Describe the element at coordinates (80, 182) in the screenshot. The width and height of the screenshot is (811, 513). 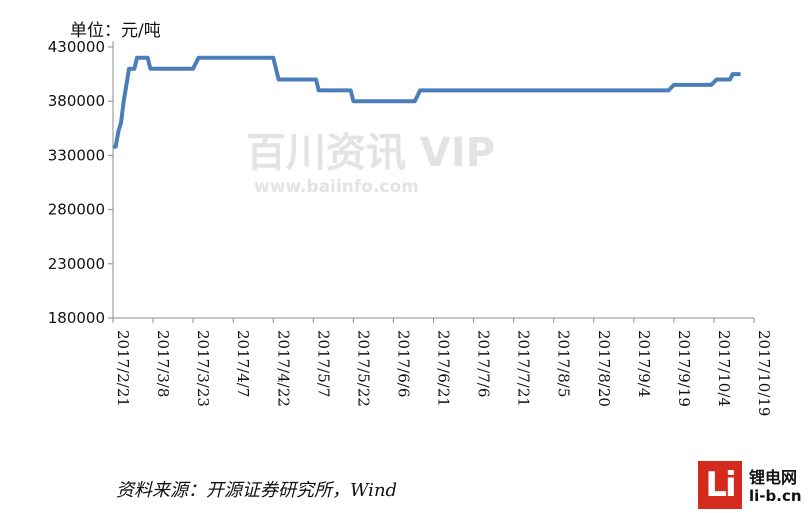
I see `y-axis-ticks: 430000 380000 330000 280000 230000 180000` at that location.